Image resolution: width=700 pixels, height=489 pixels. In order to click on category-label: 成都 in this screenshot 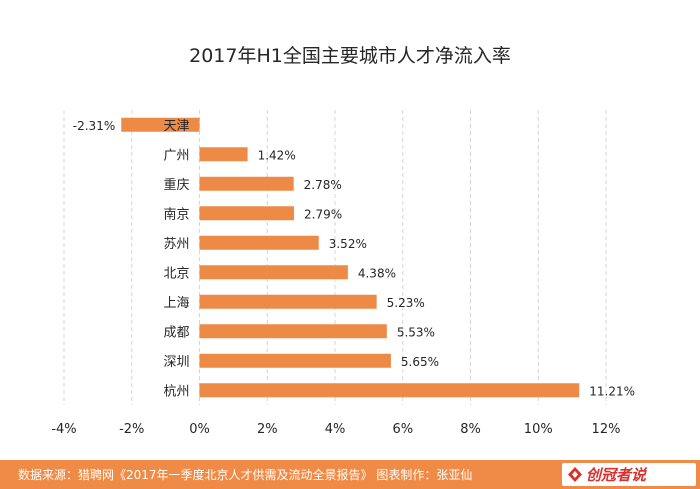, I will do `click(176, 332)`.